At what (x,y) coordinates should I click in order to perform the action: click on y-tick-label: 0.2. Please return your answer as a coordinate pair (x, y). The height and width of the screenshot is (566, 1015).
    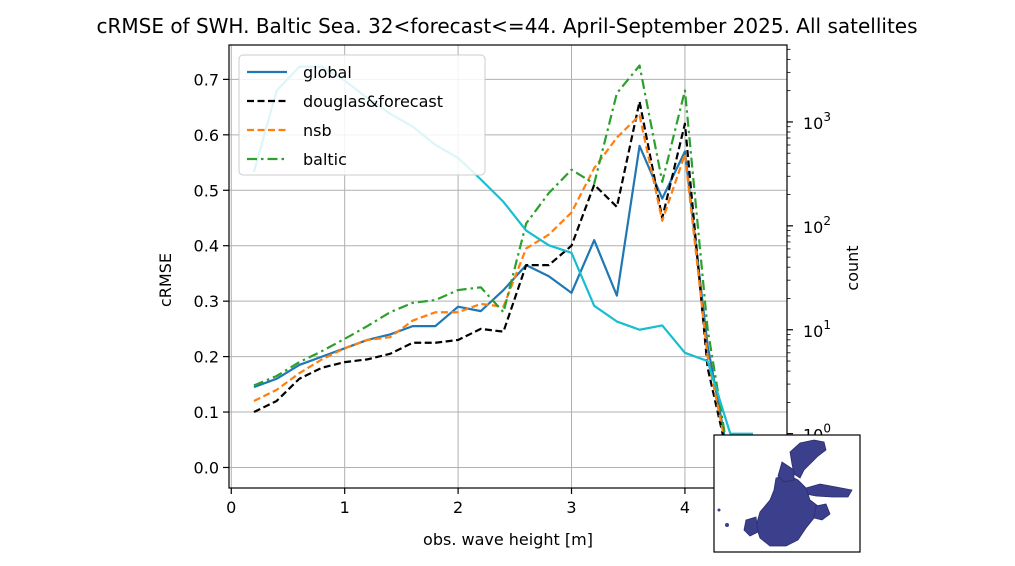
    Looking at the image, I should click on (206, 357).